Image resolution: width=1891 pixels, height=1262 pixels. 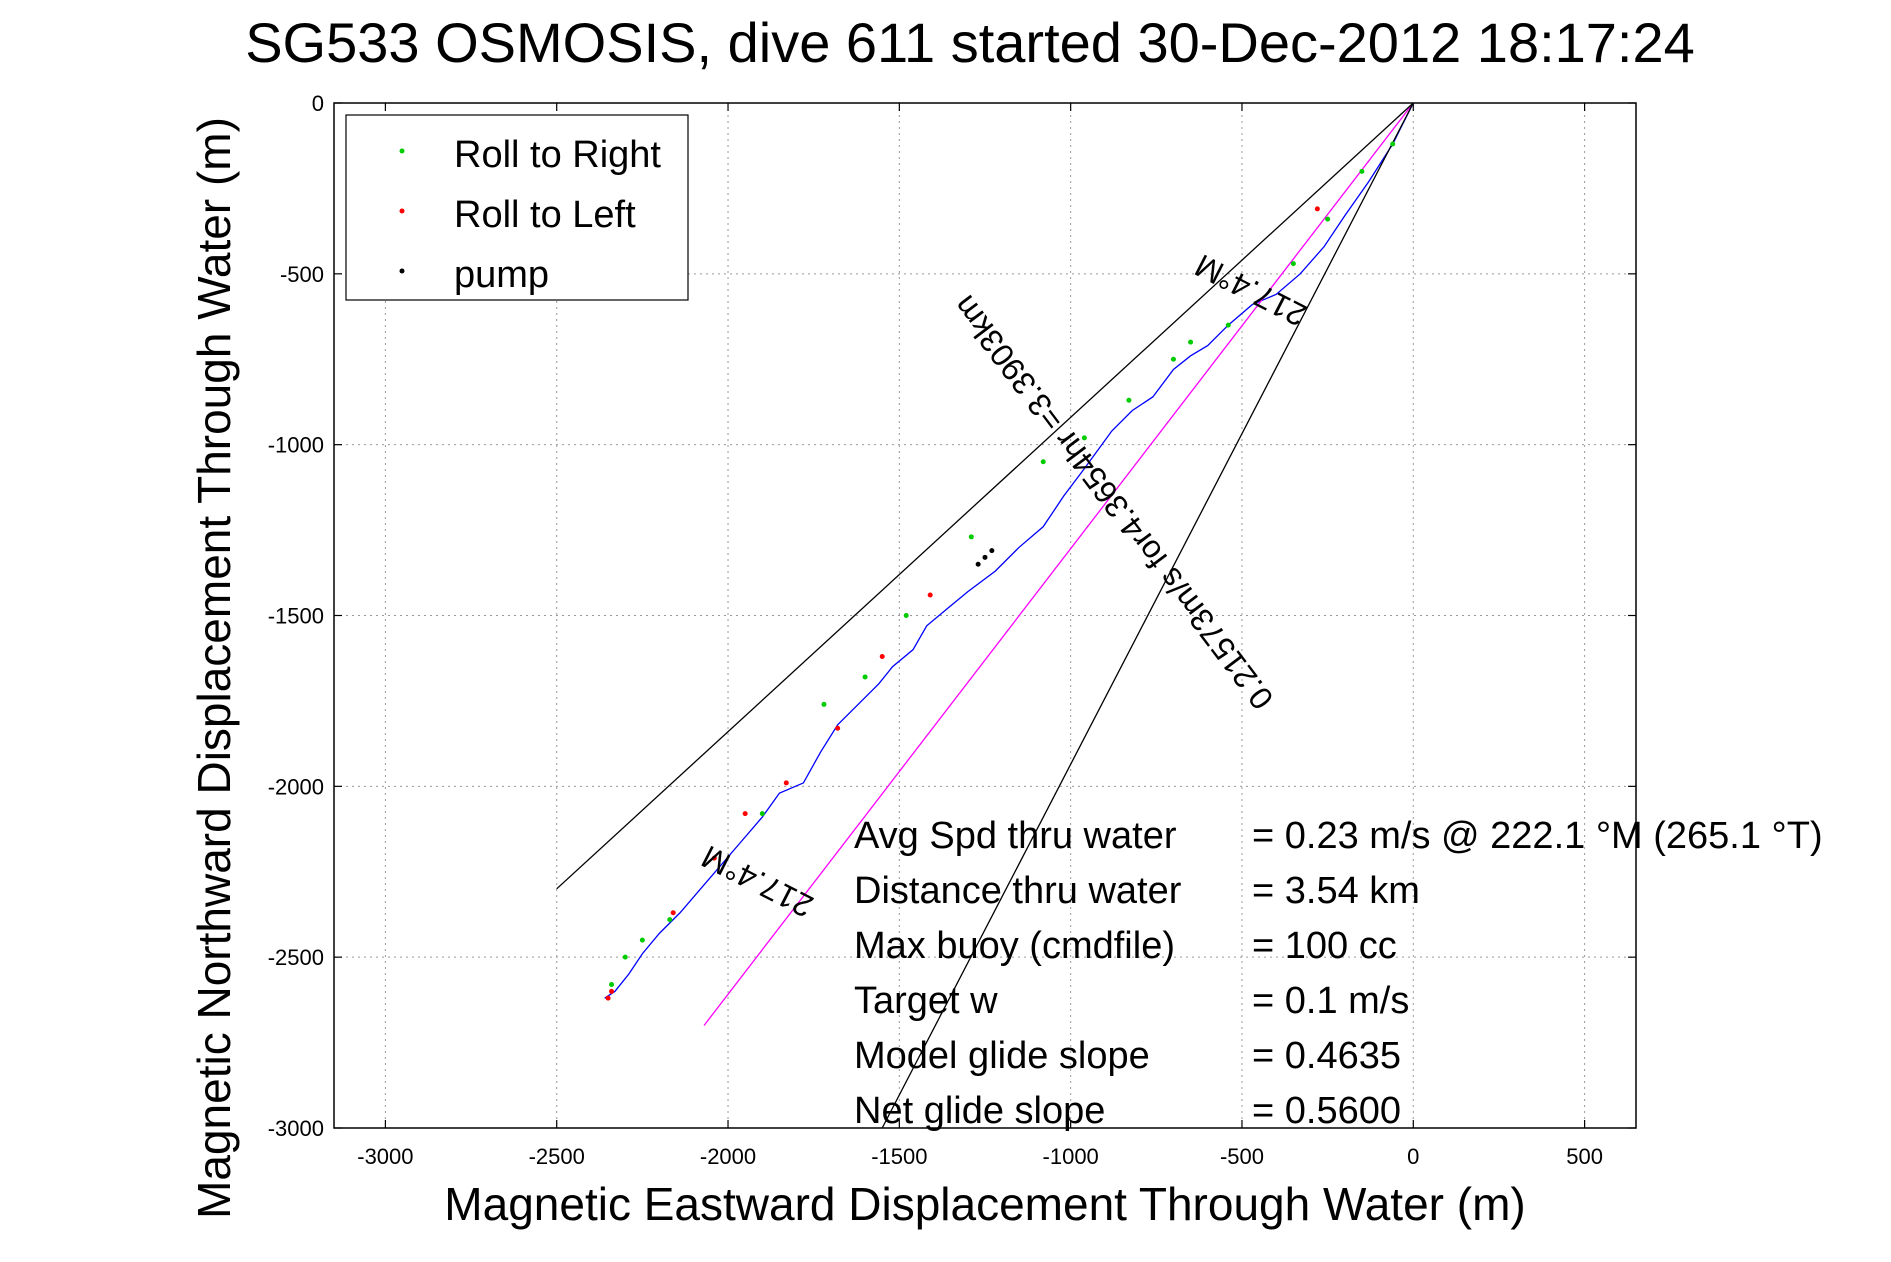 I want to click on legend: Roll to Right Roll to Left pump, so click(x=517, y=207).